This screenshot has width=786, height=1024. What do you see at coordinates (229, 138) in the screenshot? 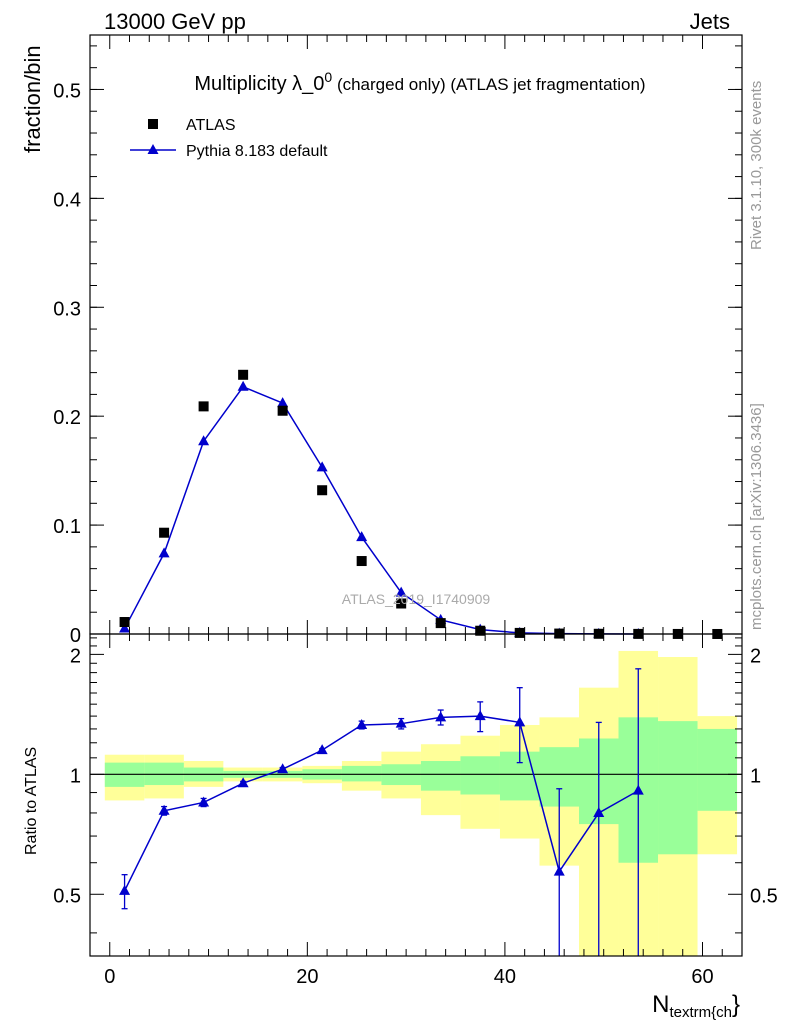
I see `legend: ATLAS Pythia 8.183 default` at bounding box center [229, 138].